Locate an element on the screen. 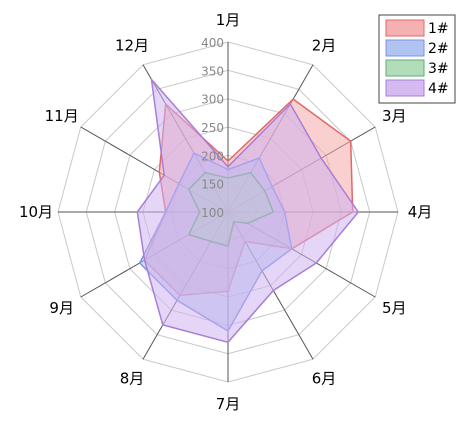 This screenshot has width=474, height=421. category-label: 8月 is located at coordinates (132, 378).